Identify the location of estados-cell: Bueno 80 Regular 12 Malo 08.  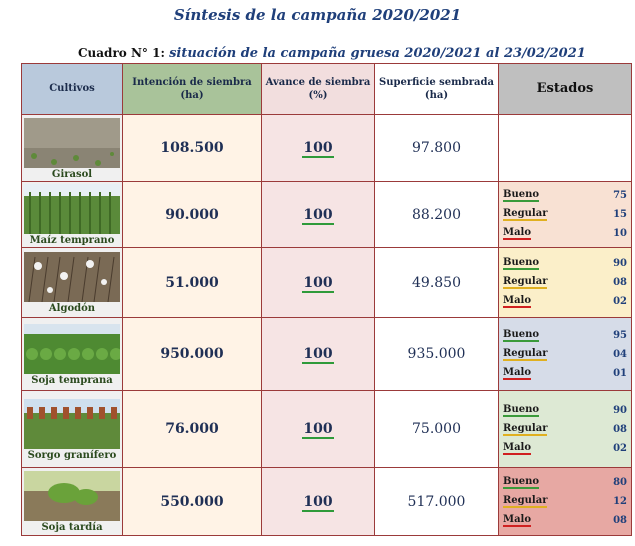
(565, 501).